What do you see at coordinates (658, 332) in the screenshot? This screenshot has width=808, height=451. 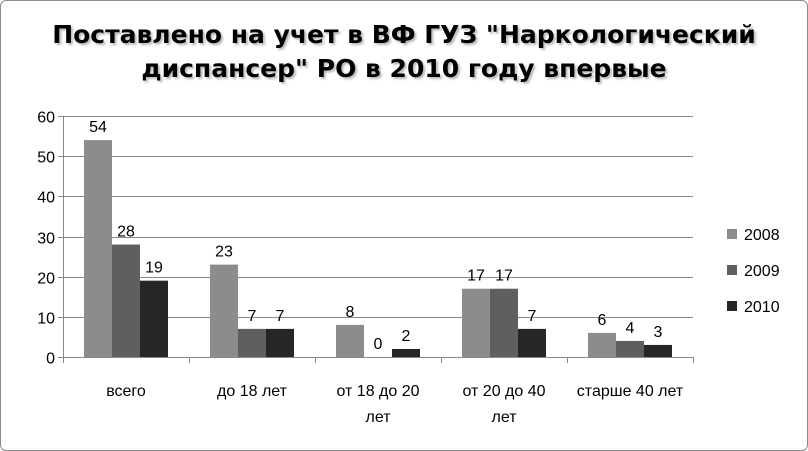 I see `data-label: 3` at bounding box center [658, 332].